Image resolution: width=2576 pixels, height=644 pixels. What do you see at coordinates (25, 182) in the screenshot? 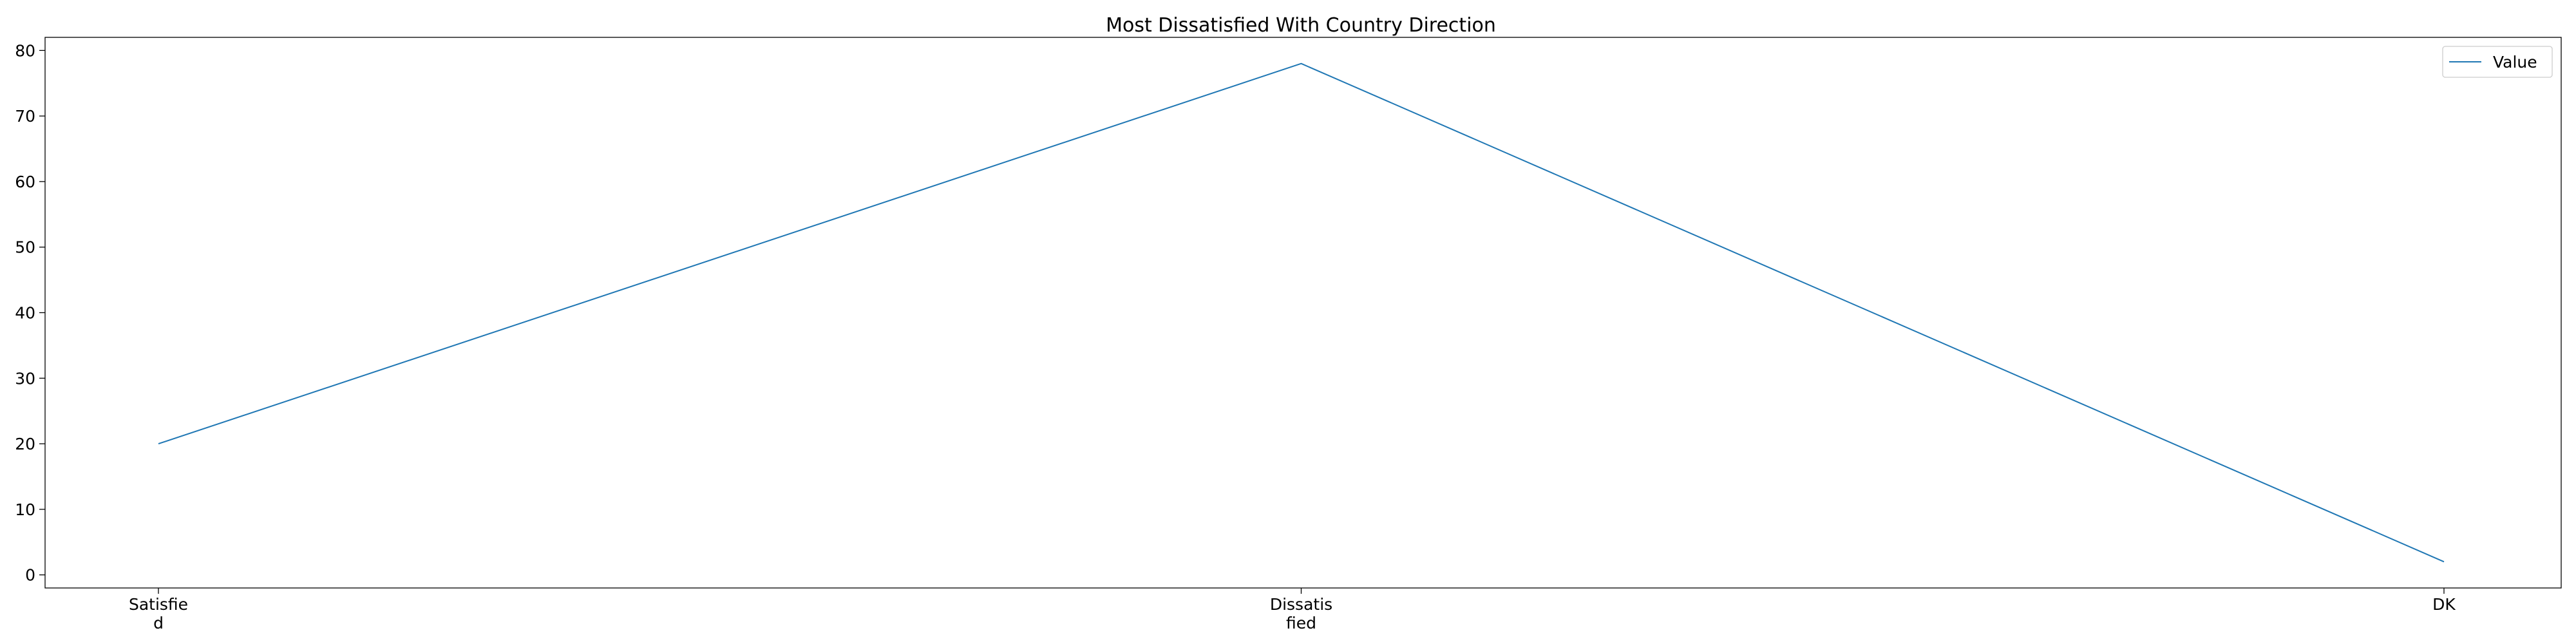
I see `y-tick-label: 60` at bounding box center [25, 182].